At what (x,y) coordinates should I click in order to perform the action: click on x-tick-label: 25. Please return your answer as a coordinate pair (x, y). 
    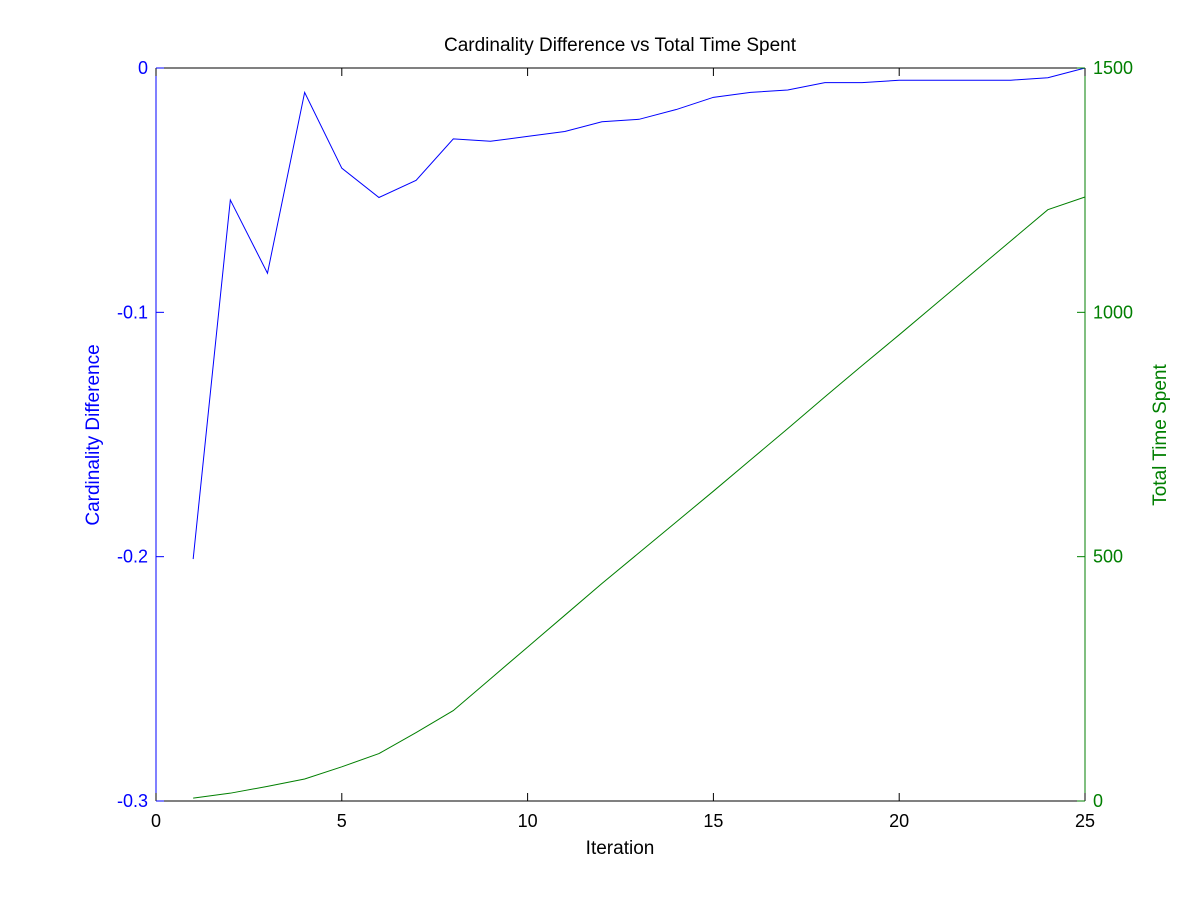
    Looking at the image, I should click on (1085, 821).